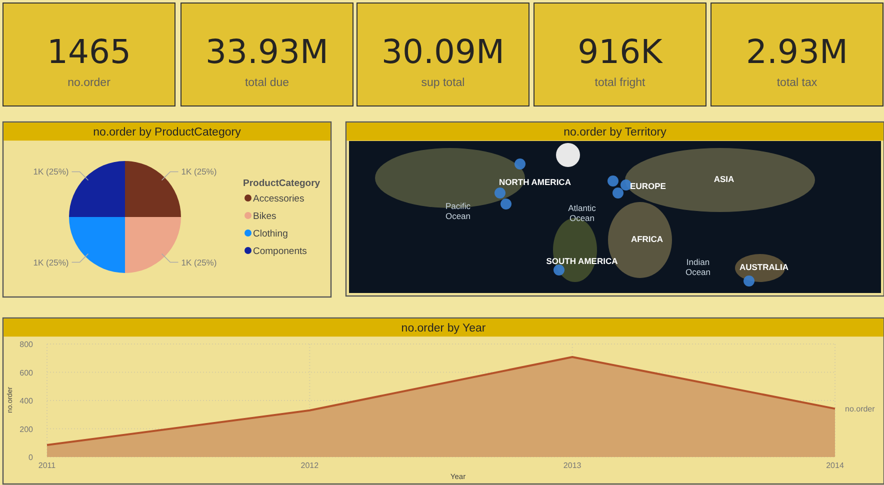  I want to click on text: ASIA, so click(724, 179).